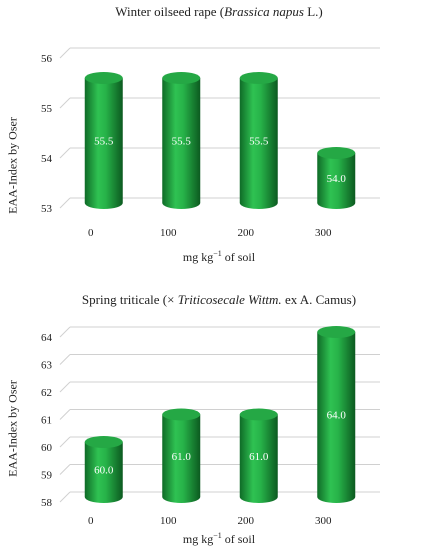 Image resolution: width=438 pixels, height=550 pixels. I want to click on y-tick-label: 64, so click(47, 338).